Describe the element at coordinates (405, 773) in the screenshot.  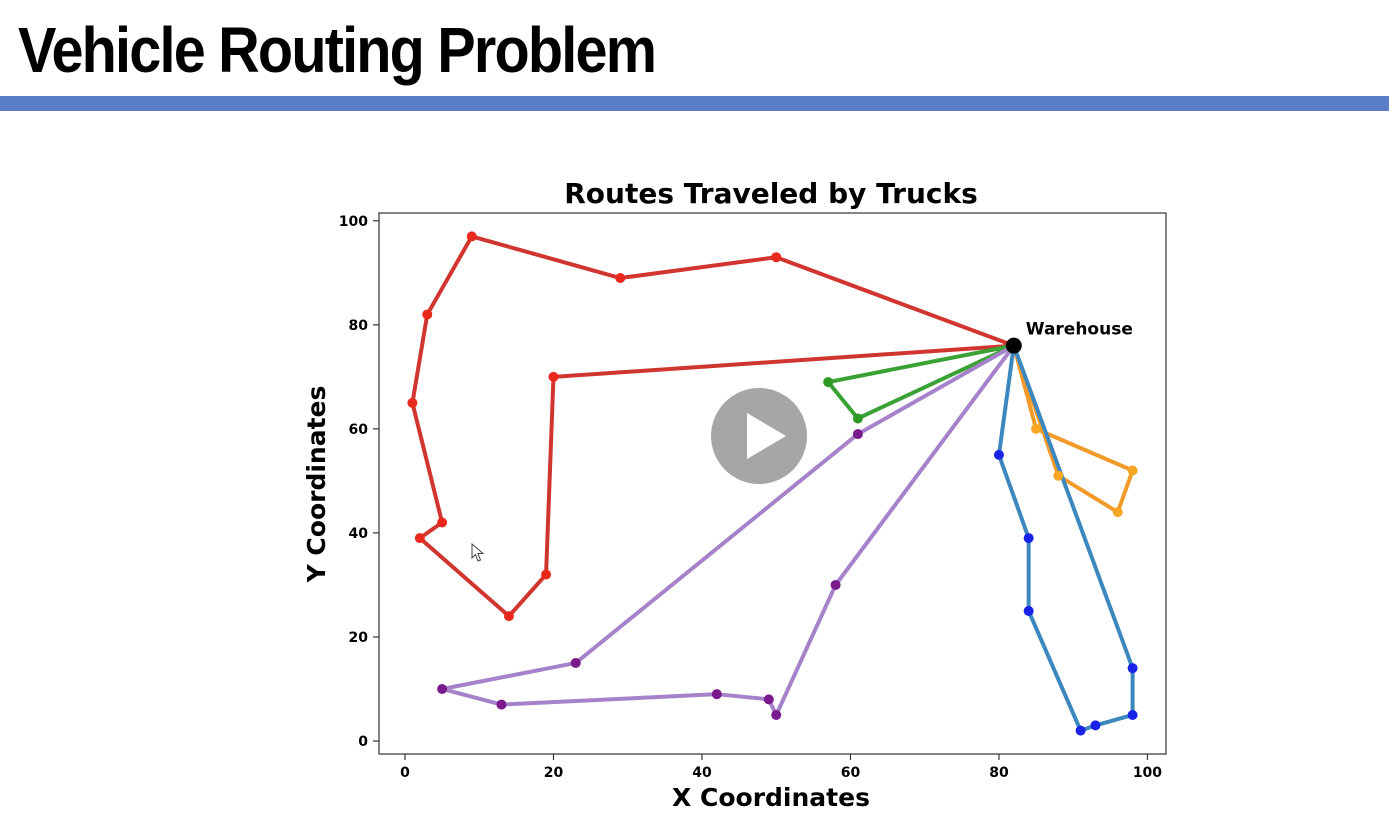
I see `x-tick-label: 0` at that location.